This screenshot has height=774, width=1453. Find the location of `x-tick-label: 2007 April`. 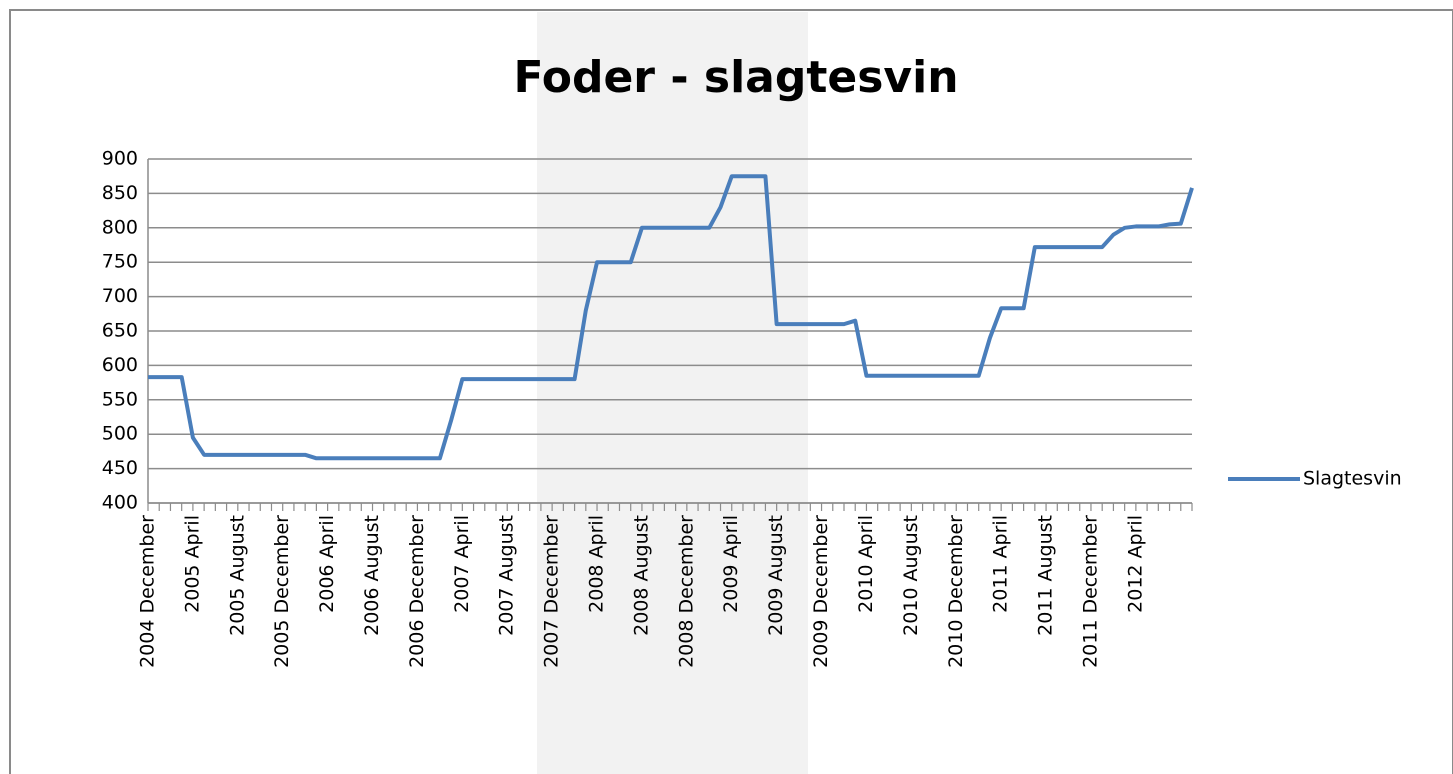

x-tick-label: 2007 April is located at coordinates (462, 564).